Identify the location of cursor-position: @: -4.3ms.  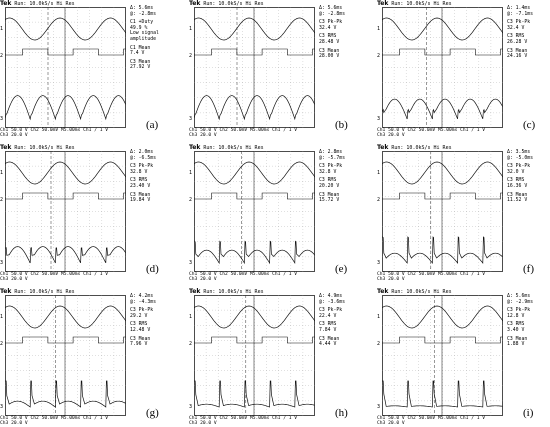
(143, 302).